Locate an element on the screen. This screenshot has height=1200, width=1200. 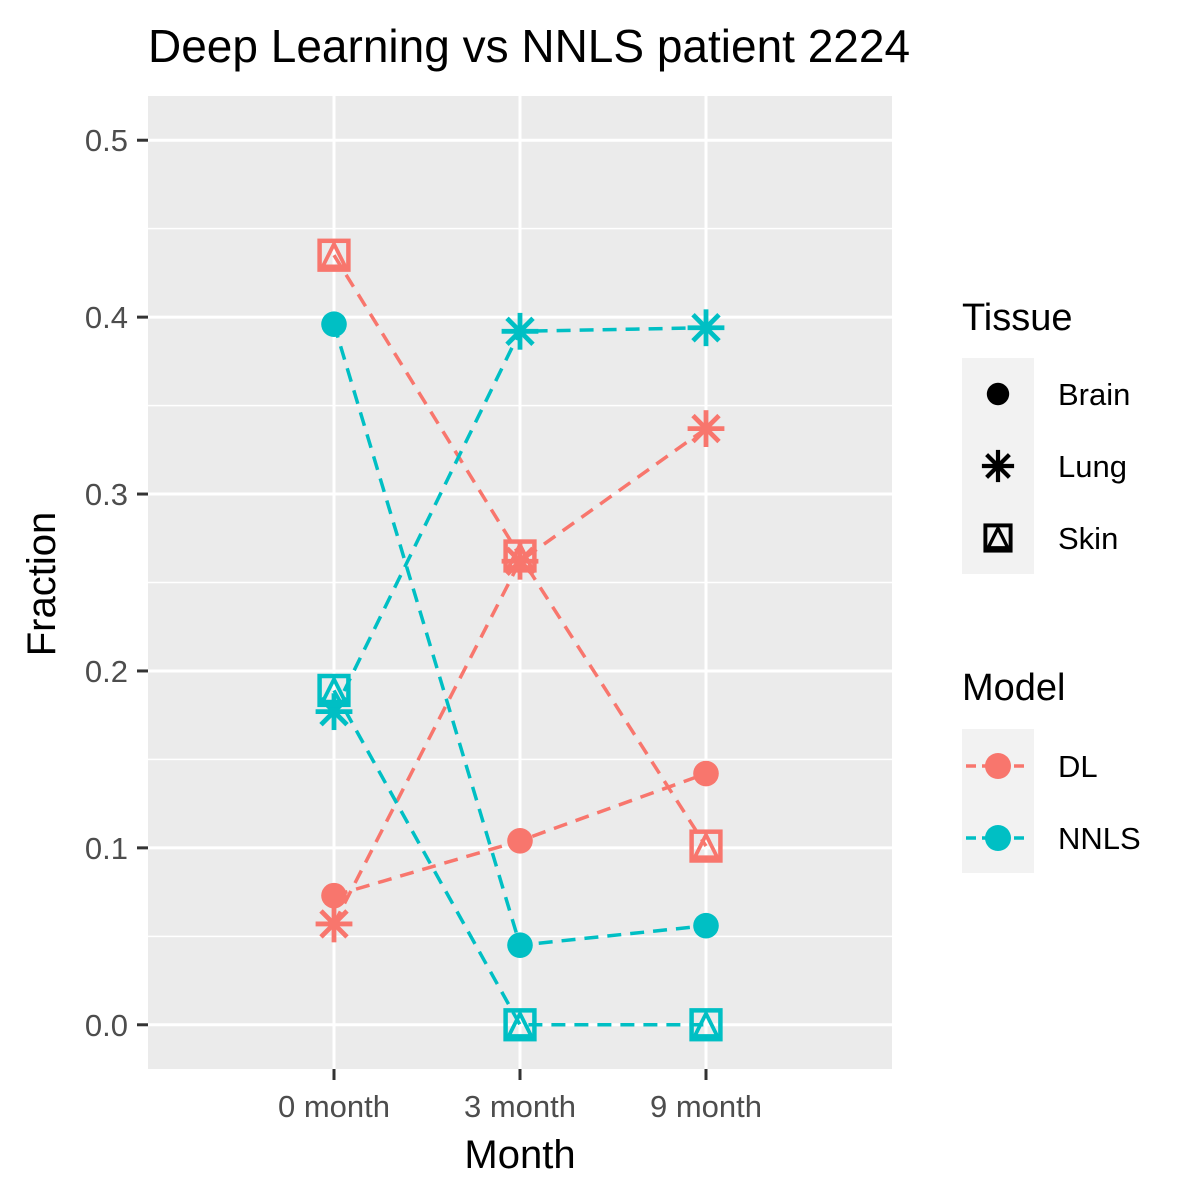
y-tick-label: 0.1 is located at coordinates (106, 848).